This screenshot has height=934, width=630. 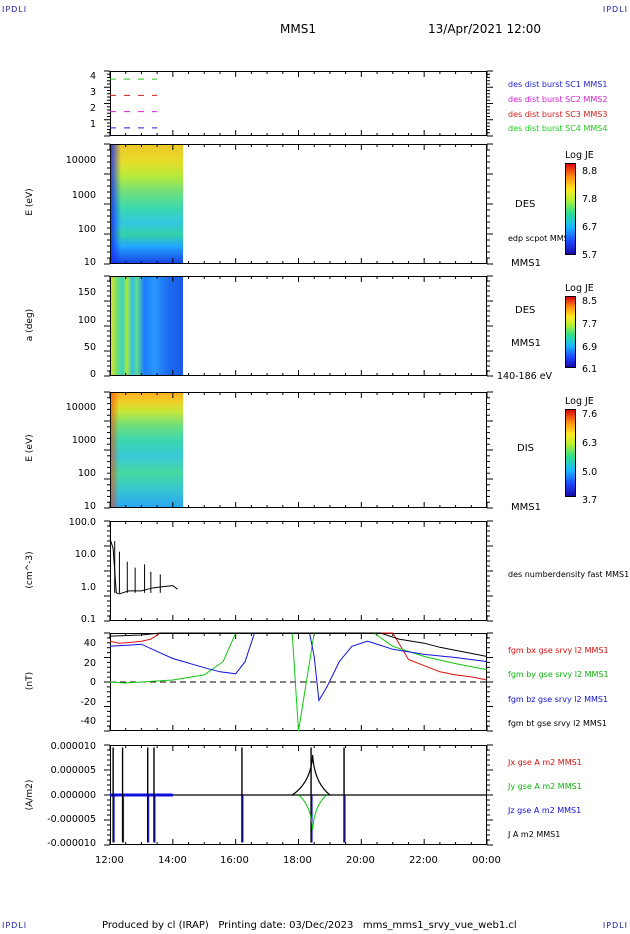 What do you see at coordinates (86, 320) in the screenshot?
I see `des-pitch-ytick-100: 100` at bounding box center [86, 320].